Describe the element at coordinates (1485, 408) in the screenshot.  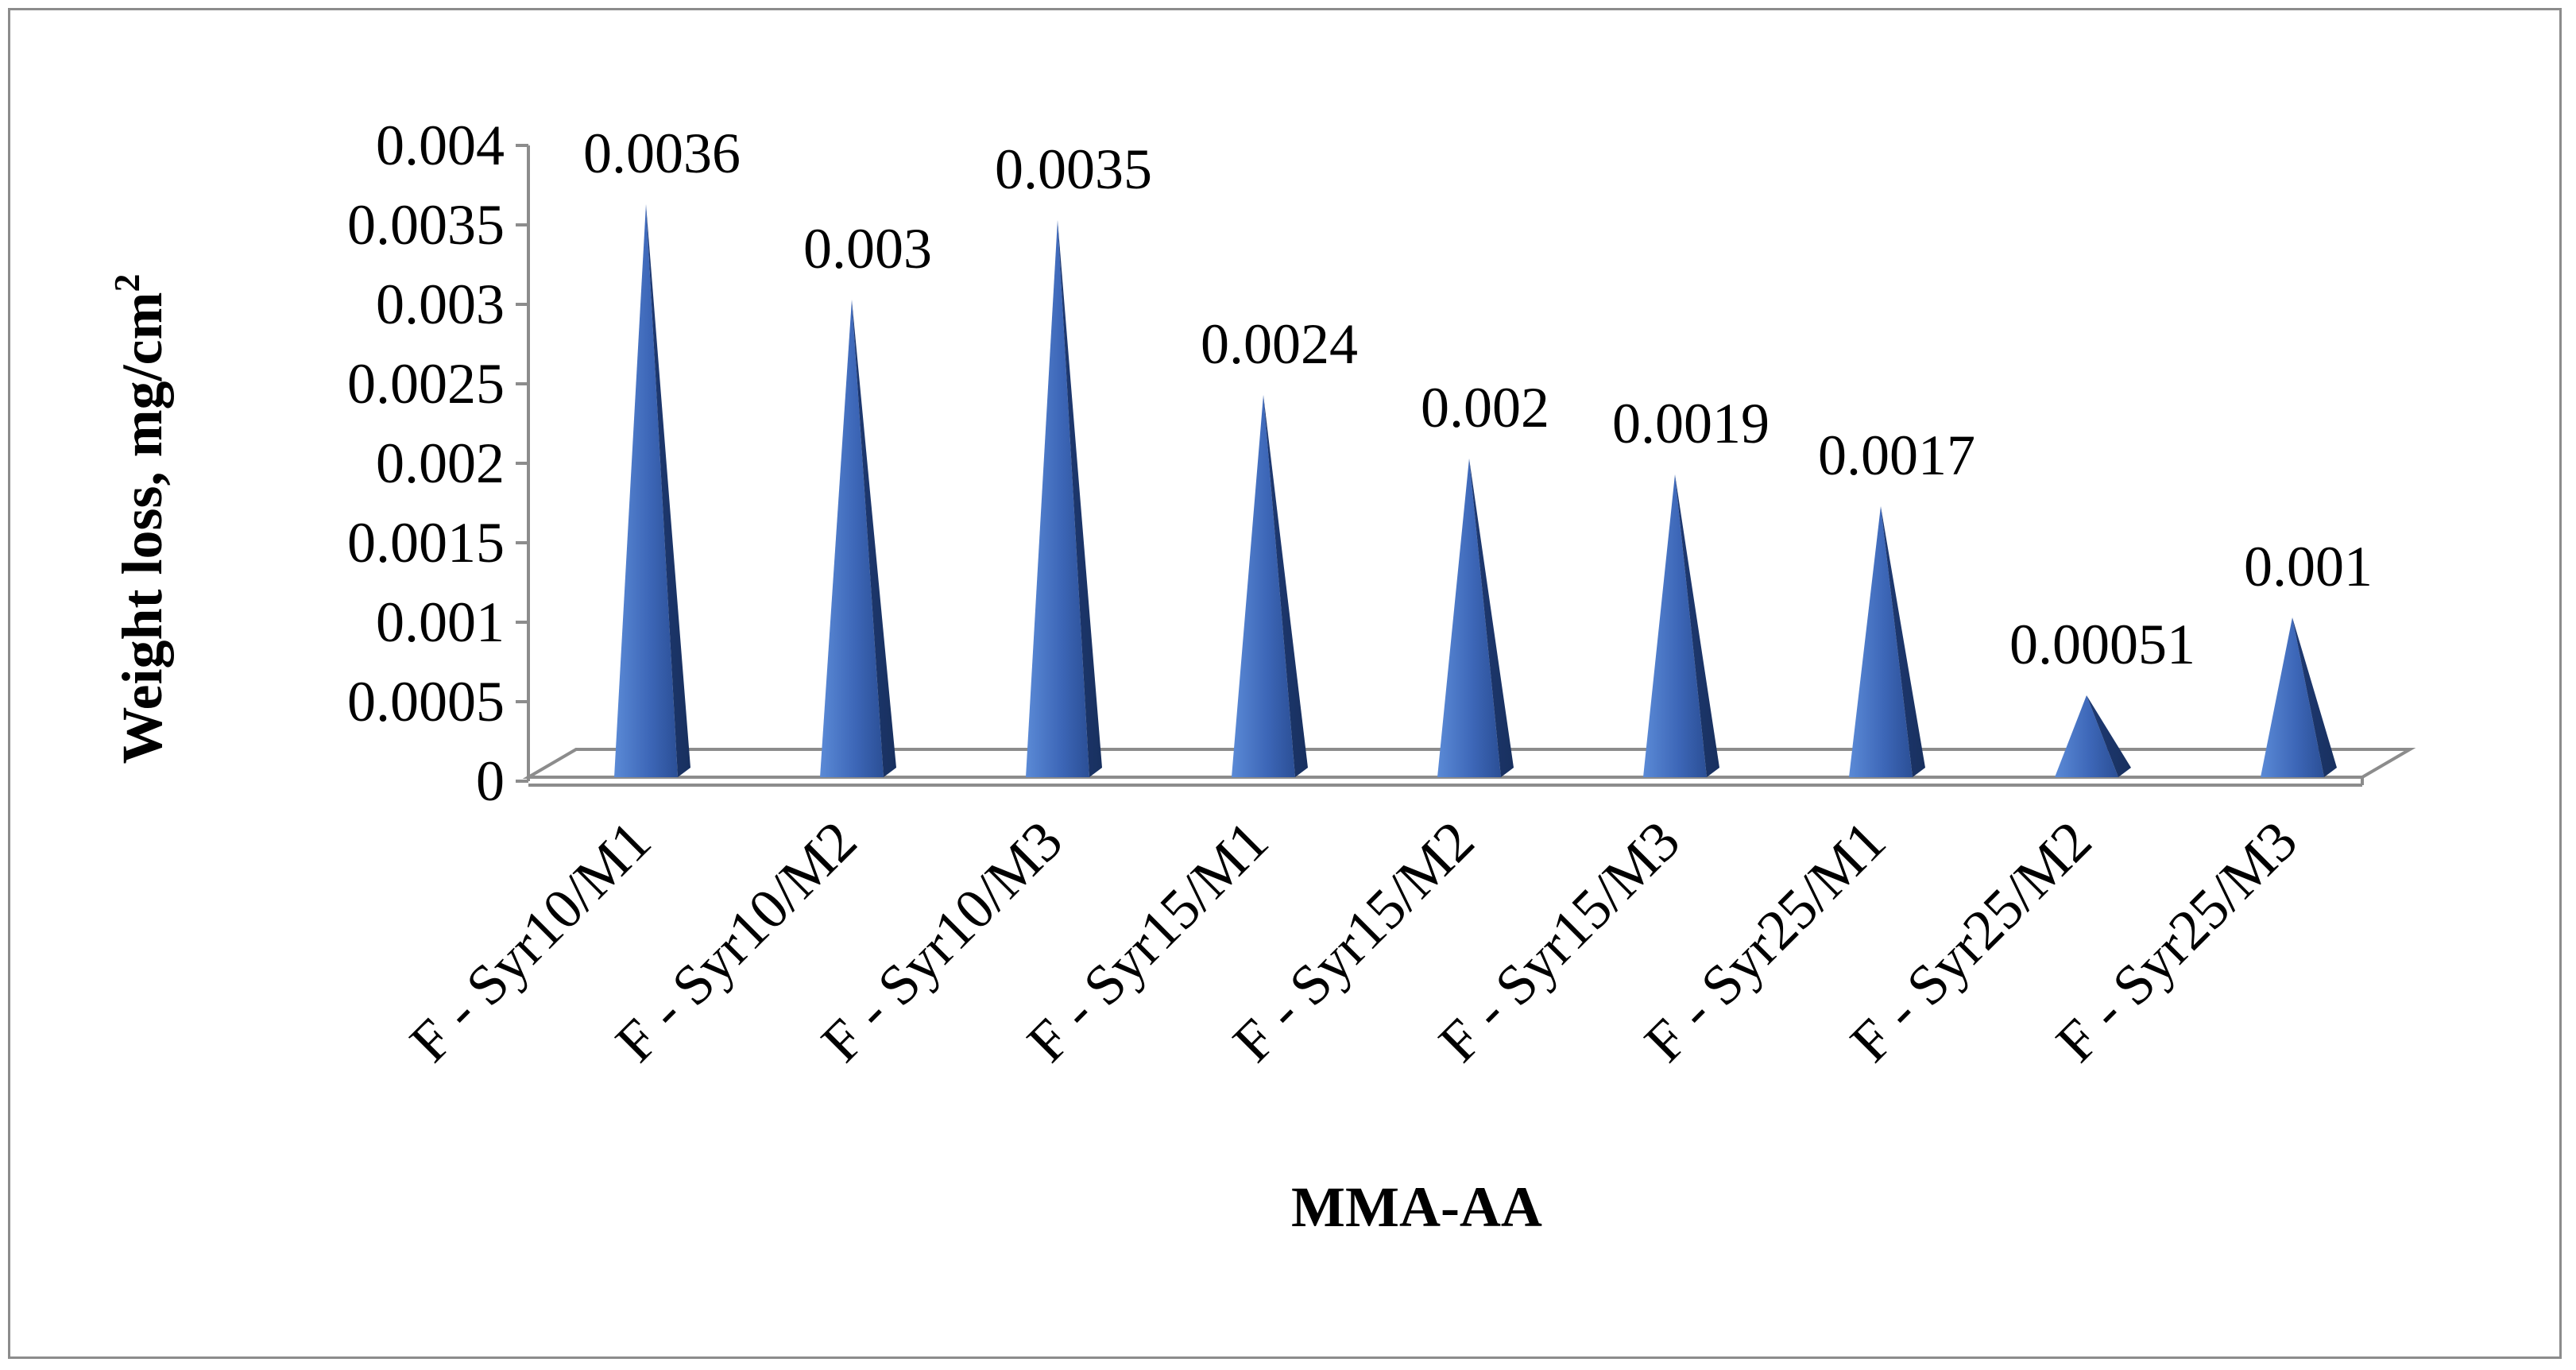
I see `data-label: 0.002` at that location.